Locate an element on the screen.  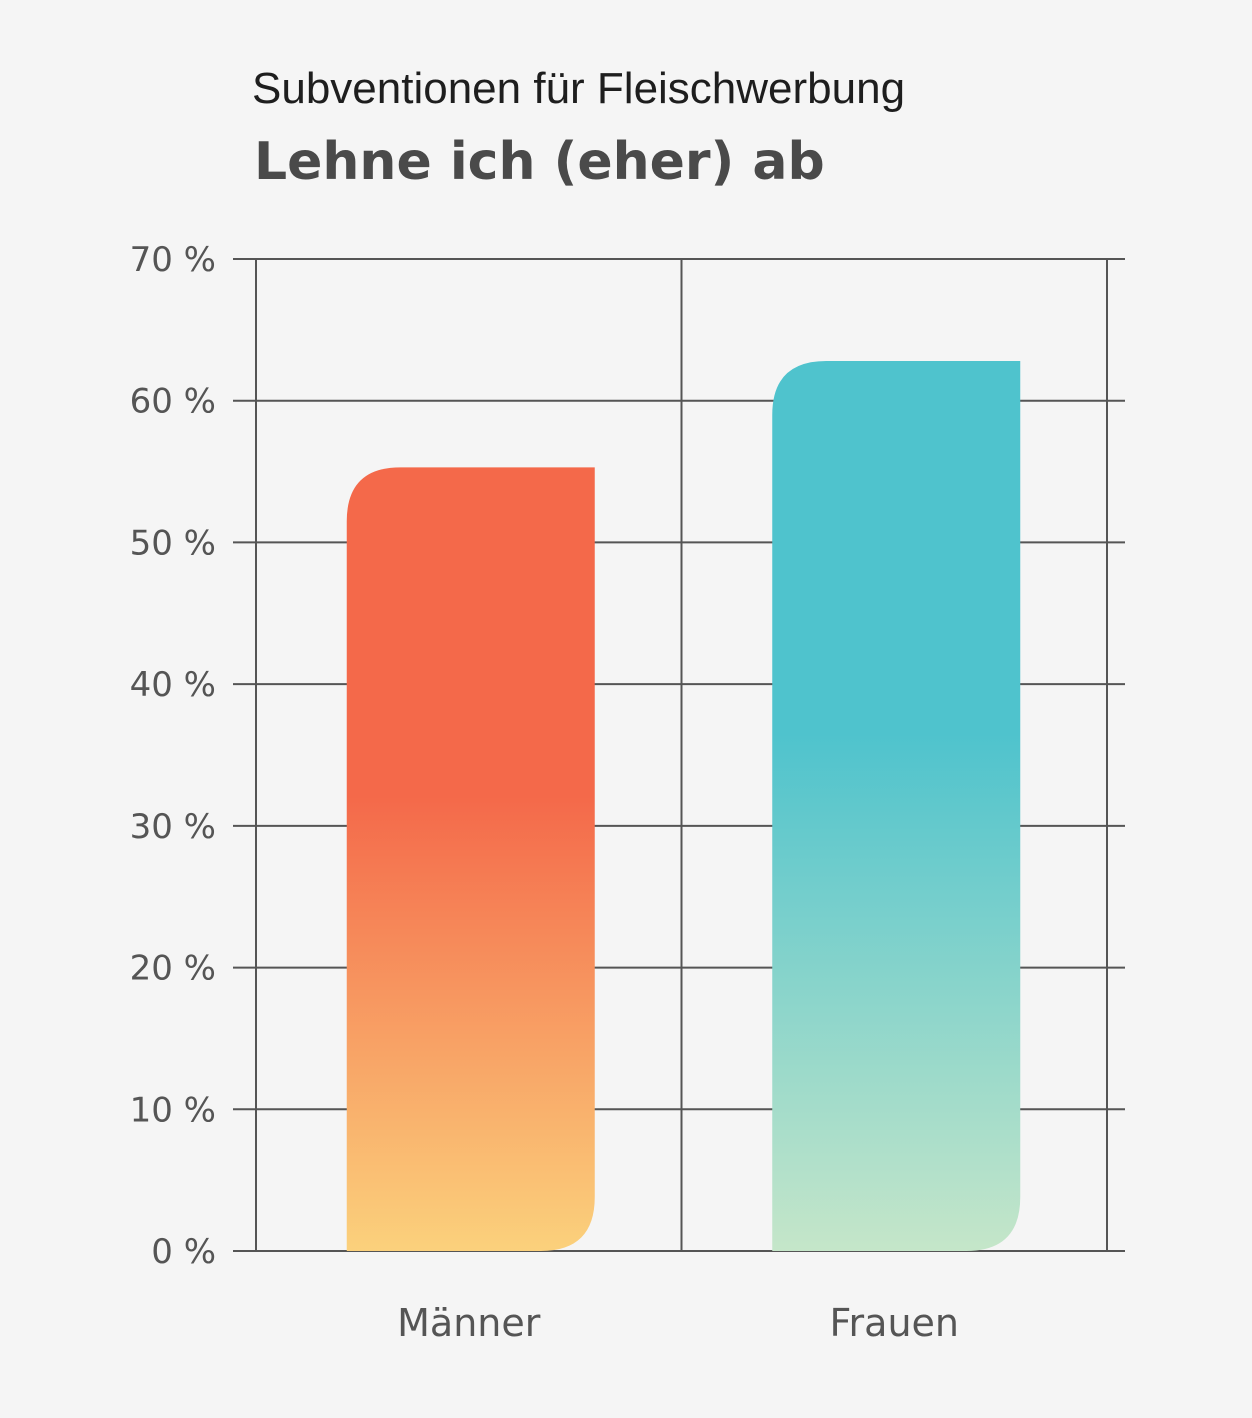
y-tick-label: 60 % is located at coordinates (173, 402).